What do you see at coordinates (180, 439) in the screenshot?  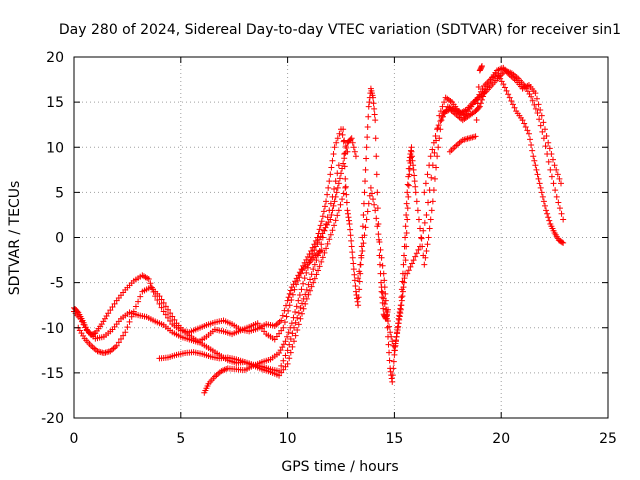 I see `x-tick-label: 5` at bounding box center [180, 439].